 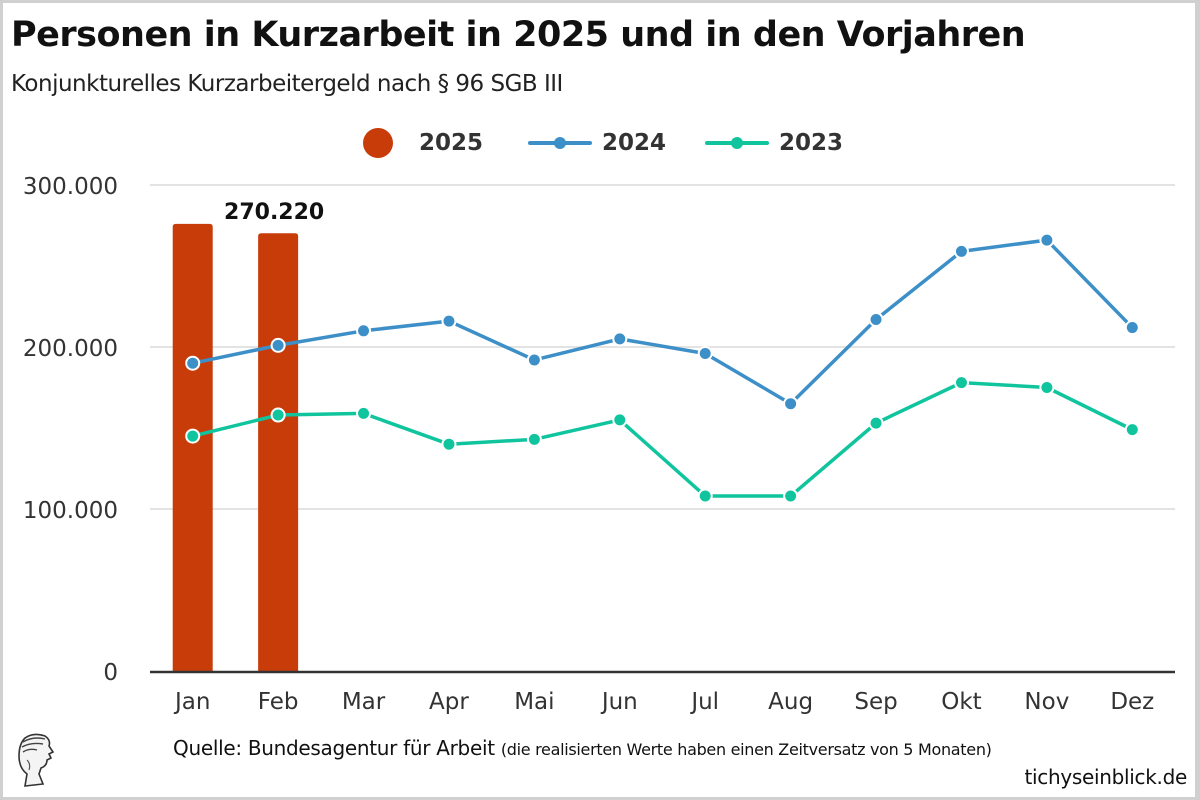 I want to click on x-tick-label: Nov, so click(x=1046, y=702).